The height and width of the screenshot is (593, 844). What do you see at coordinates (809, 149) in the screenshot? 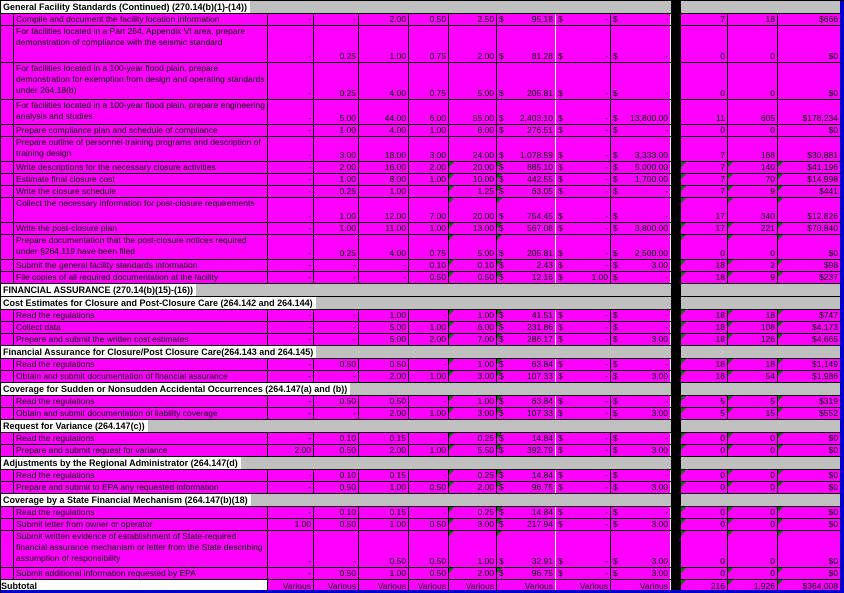
I see `summary-cell: $30,881` at bounding box center [809, 149].